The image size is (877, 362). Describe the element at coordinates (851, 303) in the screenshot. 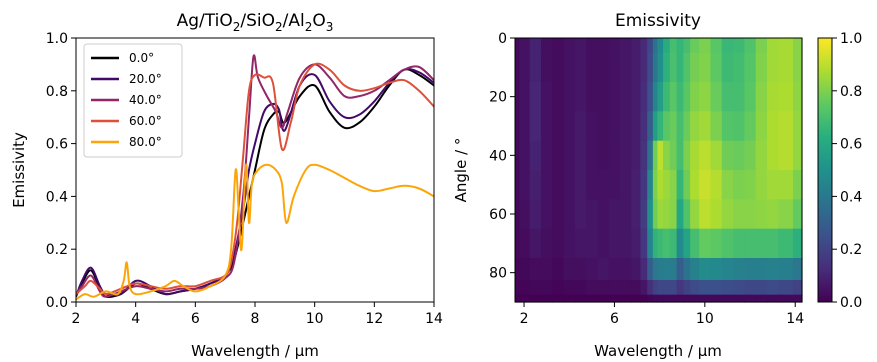

I see `colorbar-tick-label: 0.0` at that location.